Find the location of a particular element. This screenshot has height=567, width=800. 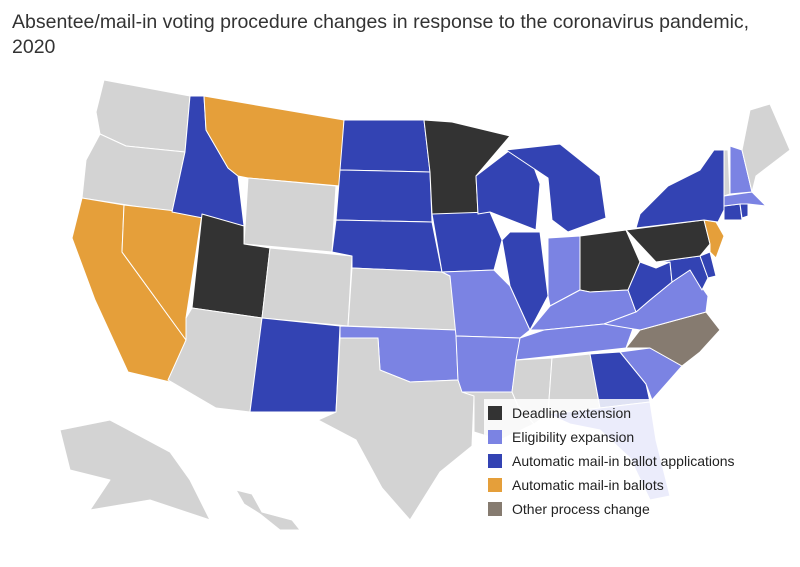

state-hi is located at coordinates (268, 510).